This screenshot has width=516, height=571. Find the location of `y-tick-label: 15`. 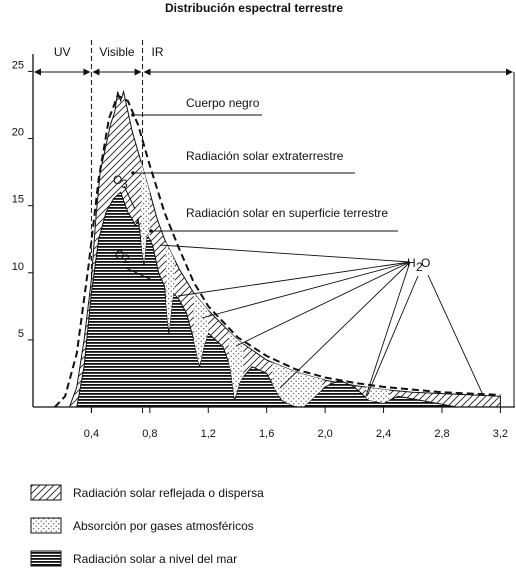

y-tick-label: 15 is located at coordinates (18, 200).